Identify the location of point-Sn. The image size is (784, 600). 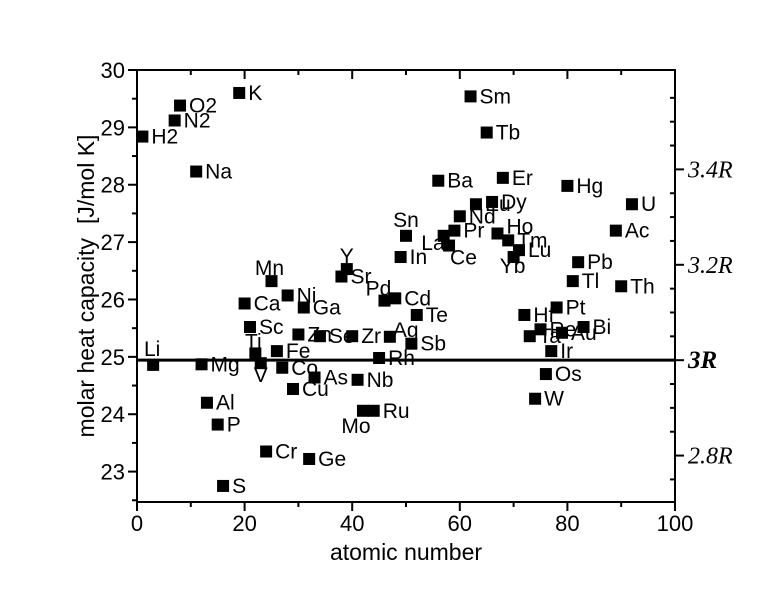
(406, 235).